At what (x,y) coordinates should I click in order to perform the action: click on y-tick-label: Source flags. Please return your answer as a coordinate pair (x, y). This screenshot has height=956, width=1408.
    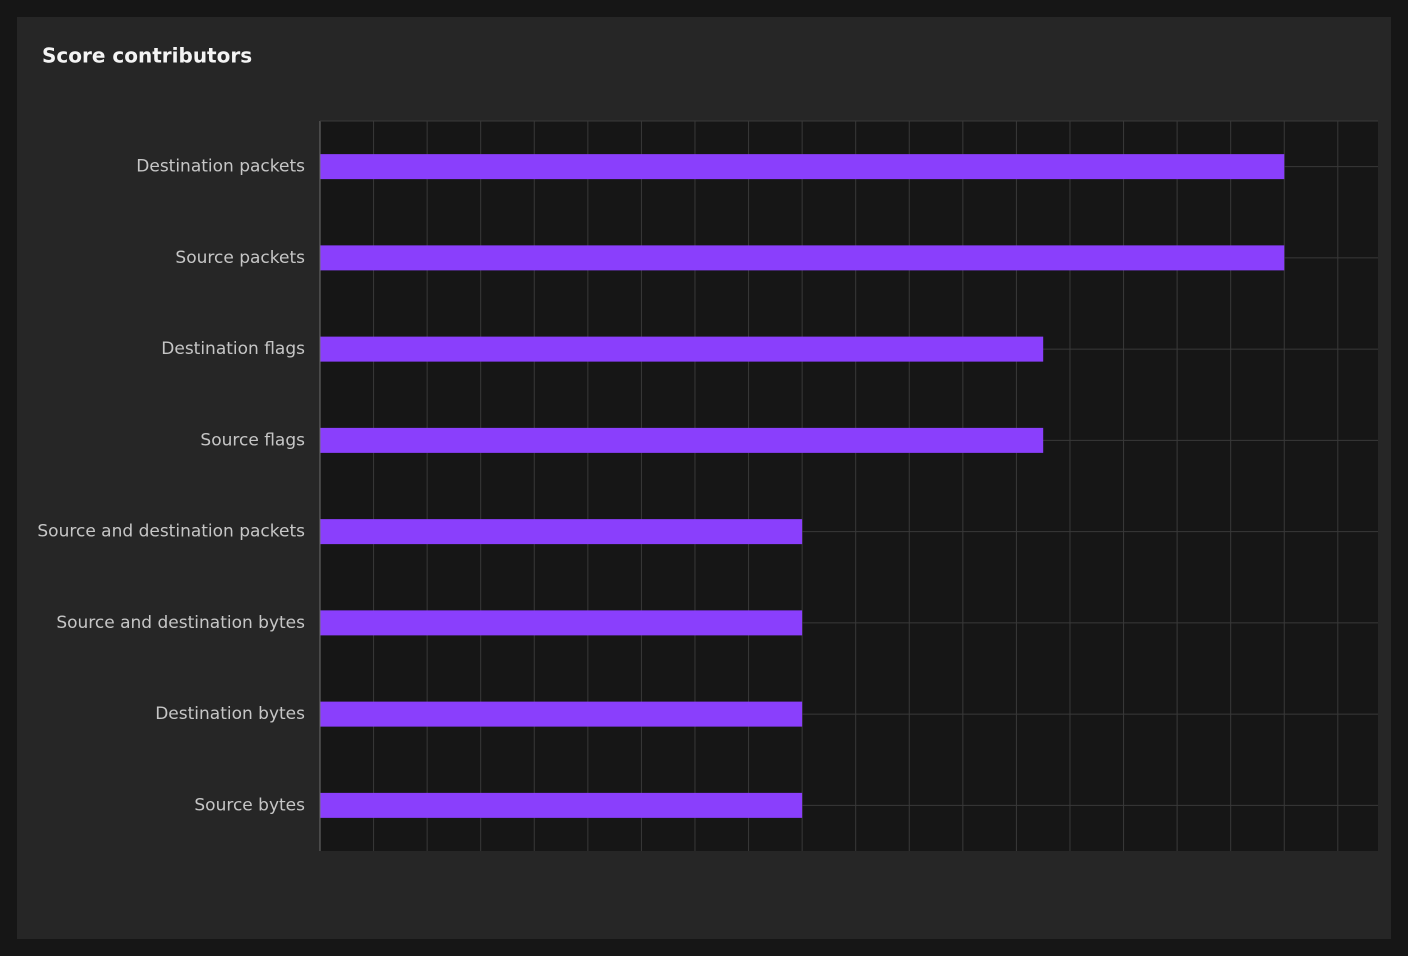
    Looking at the image, I should click on (252, 440).